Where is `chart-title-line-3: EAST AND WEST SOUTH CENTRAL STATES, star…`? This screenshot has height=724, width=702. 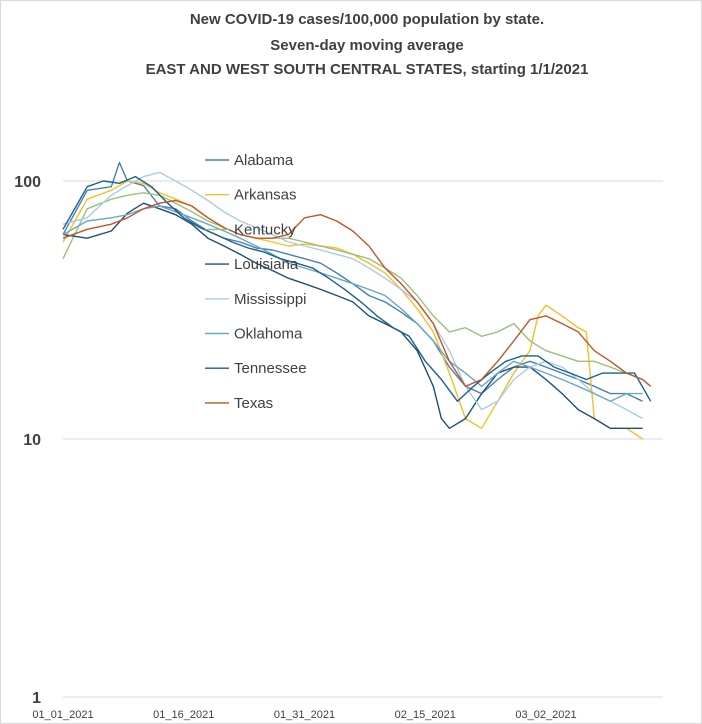 chart-title-line-3: EAST AND WEST SOUTH CENTRAL STATES, star… is located at coordinates (367, 69).